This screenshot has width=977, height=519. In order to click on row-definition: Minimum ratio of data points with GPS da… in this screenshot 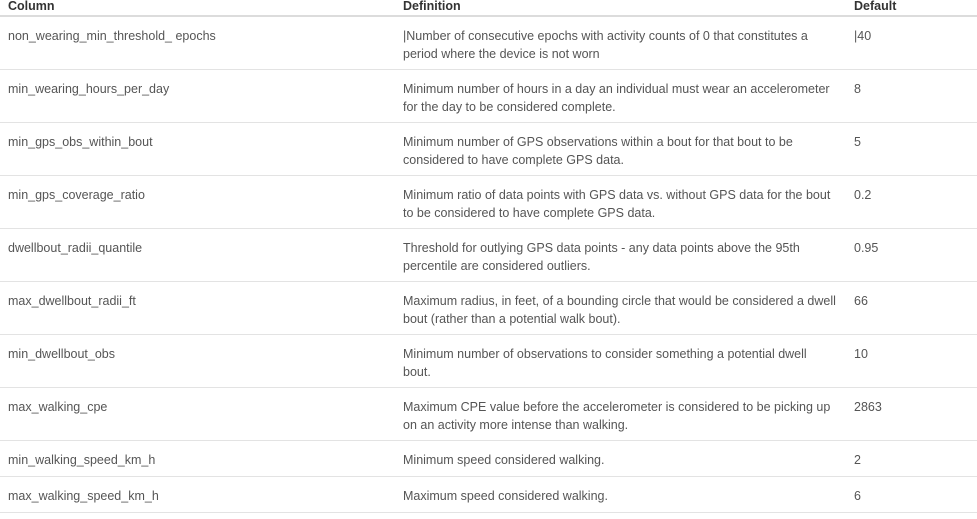, I will do `click(619, 202)`.